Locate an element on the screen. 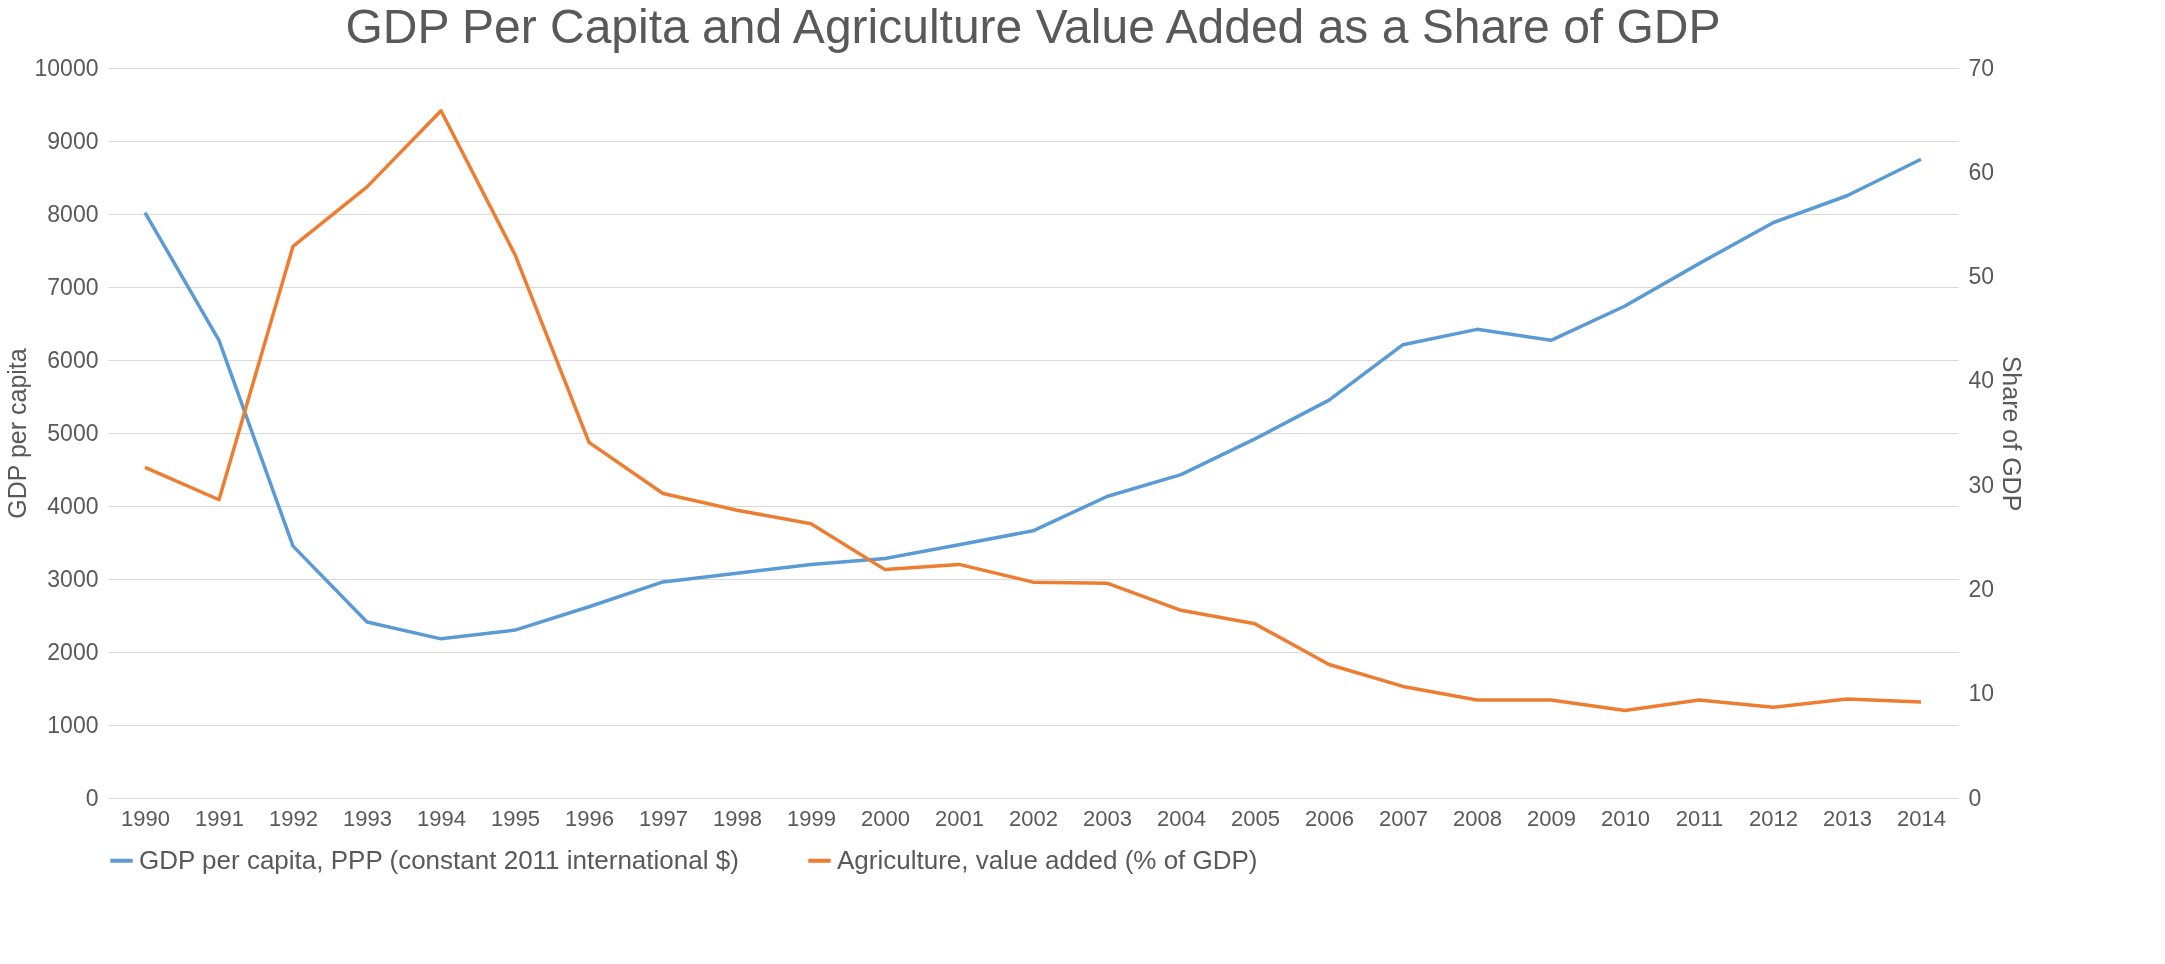 The height and width of the screenshot is (964, 2165). y2-tick-label: 20 is located at coordinates (1981, 588).